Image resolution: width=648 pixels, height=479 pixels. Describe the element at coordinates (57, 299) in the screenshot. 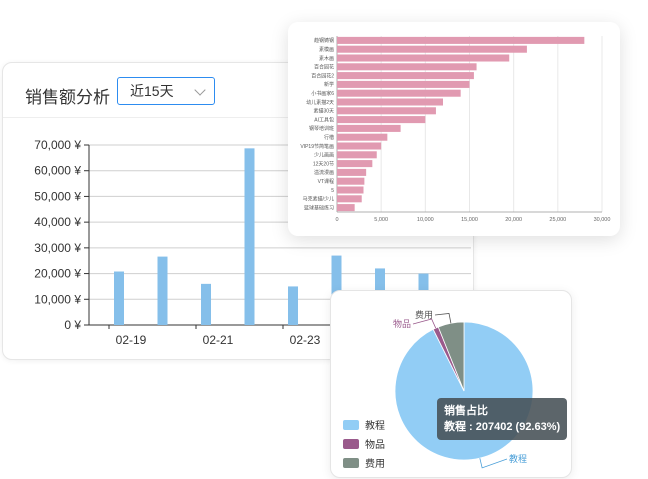

I see `y-tick-label: 10,000 ¥` at that location.